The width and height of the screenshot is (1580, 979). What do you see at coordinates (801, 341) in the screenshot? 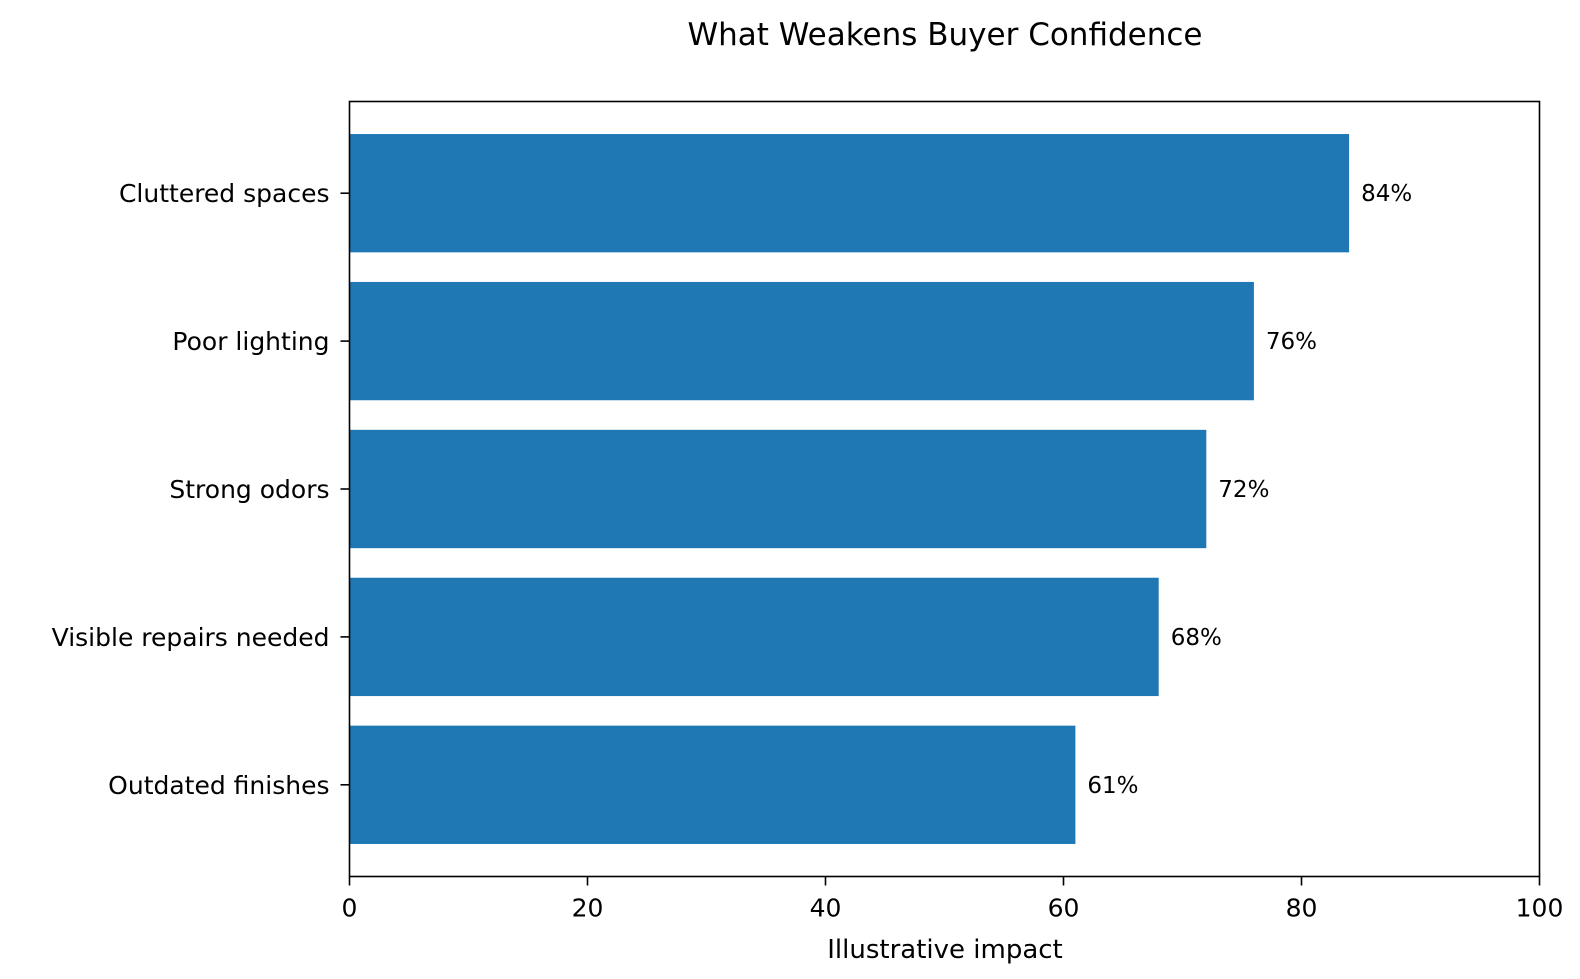
I see `bar-poor-lighting` at bounding box center [801, 341].